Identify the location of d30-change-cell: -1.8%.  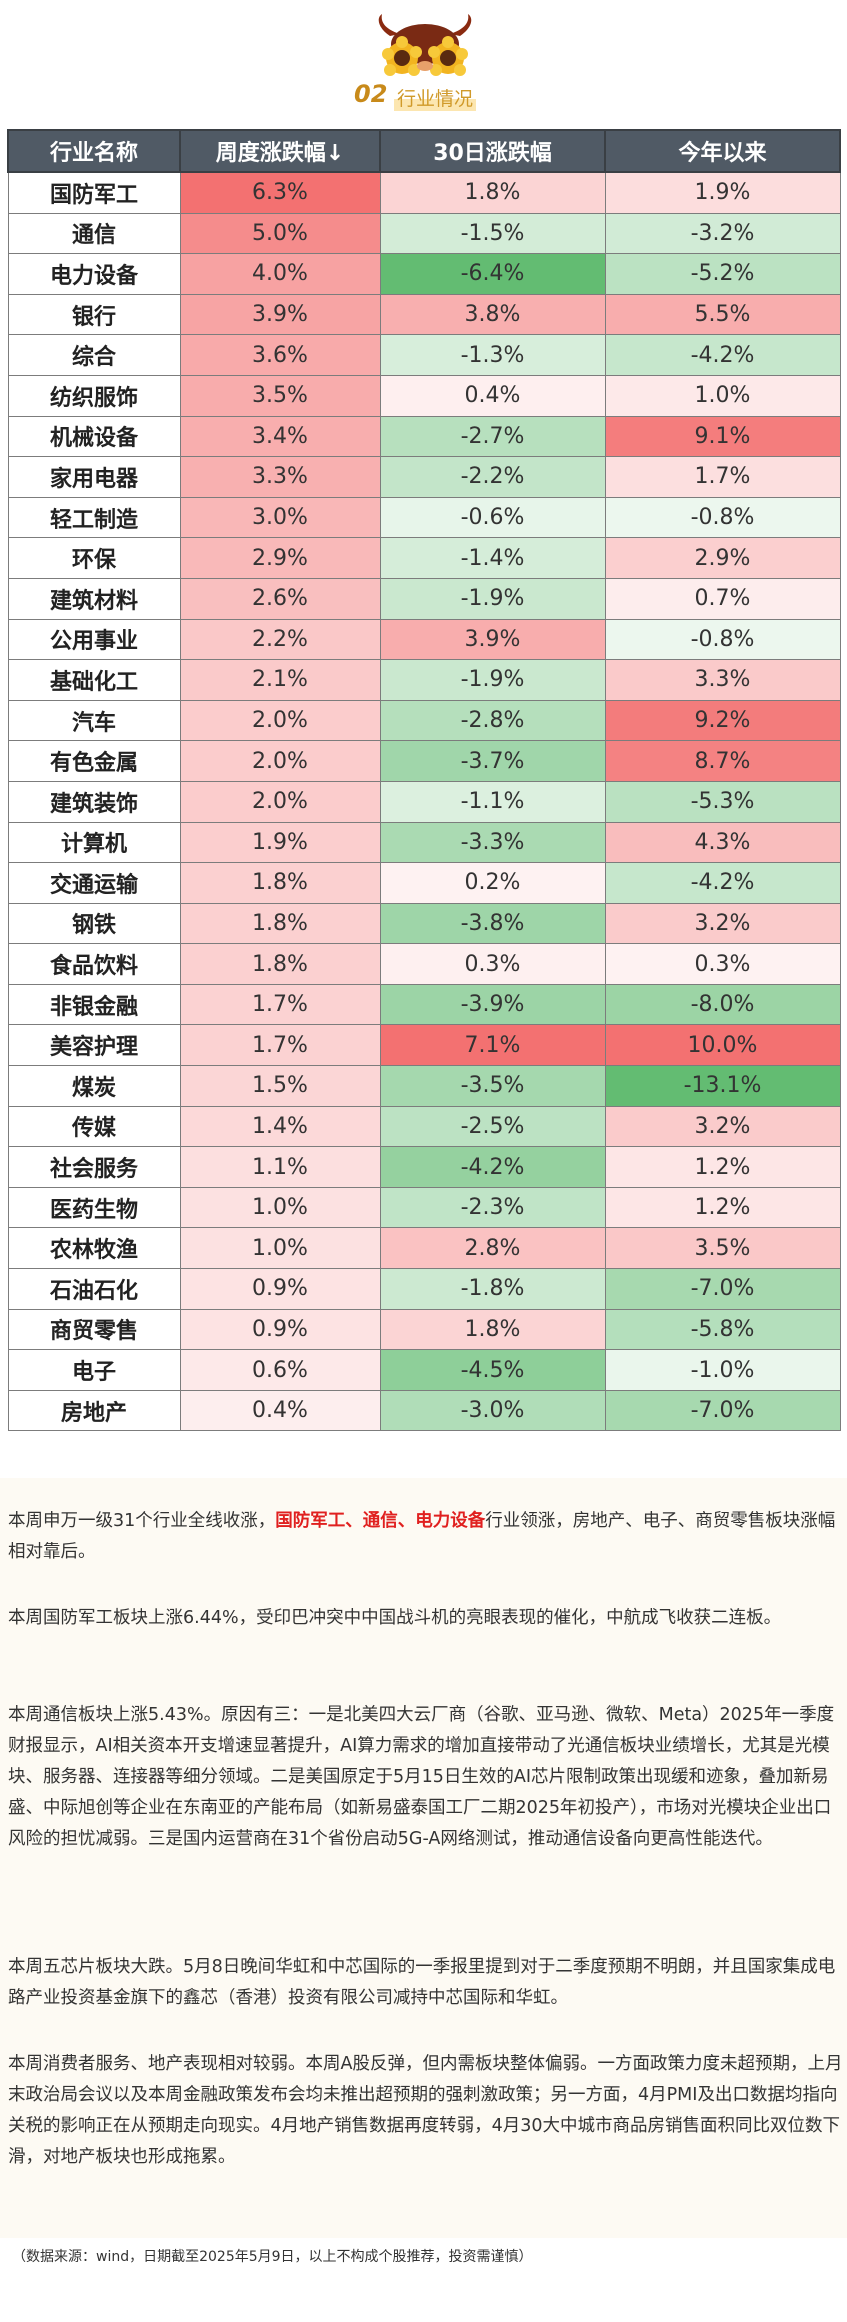
(492, 1289).